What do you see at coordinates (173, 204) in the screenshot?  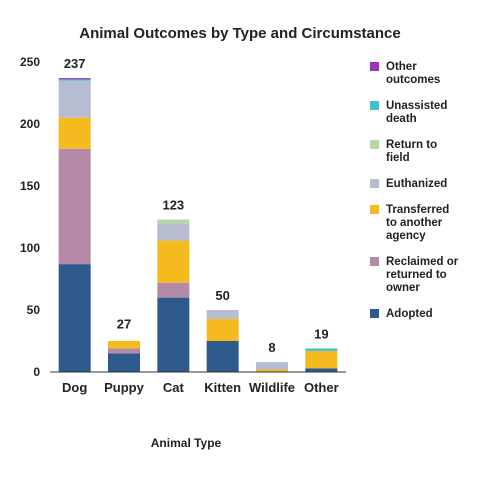 I see `total-data-label: 123` at bounding box center [173, 204].